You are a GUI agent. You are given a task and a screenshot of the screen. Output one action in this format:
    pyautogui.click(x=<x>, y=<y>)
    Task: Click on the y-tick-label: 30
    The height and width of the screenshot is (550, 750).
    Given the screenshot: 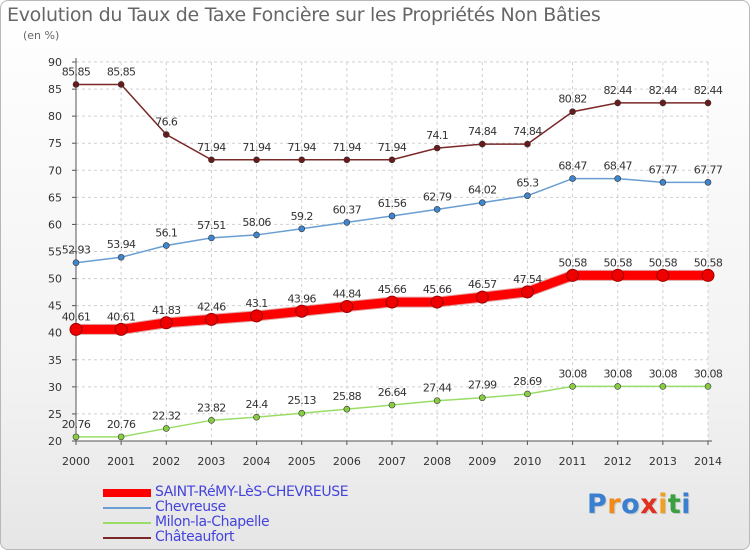 What is the action you would take?
    pyautogui.click(x=55, y=387)
    